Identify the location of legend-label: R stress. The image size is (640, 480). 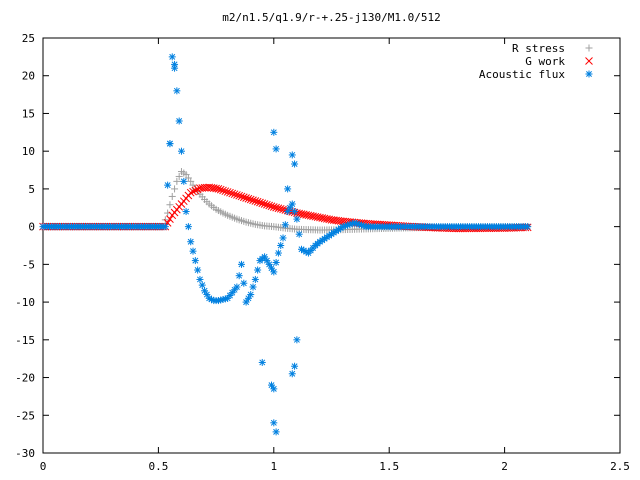
(538, 48).